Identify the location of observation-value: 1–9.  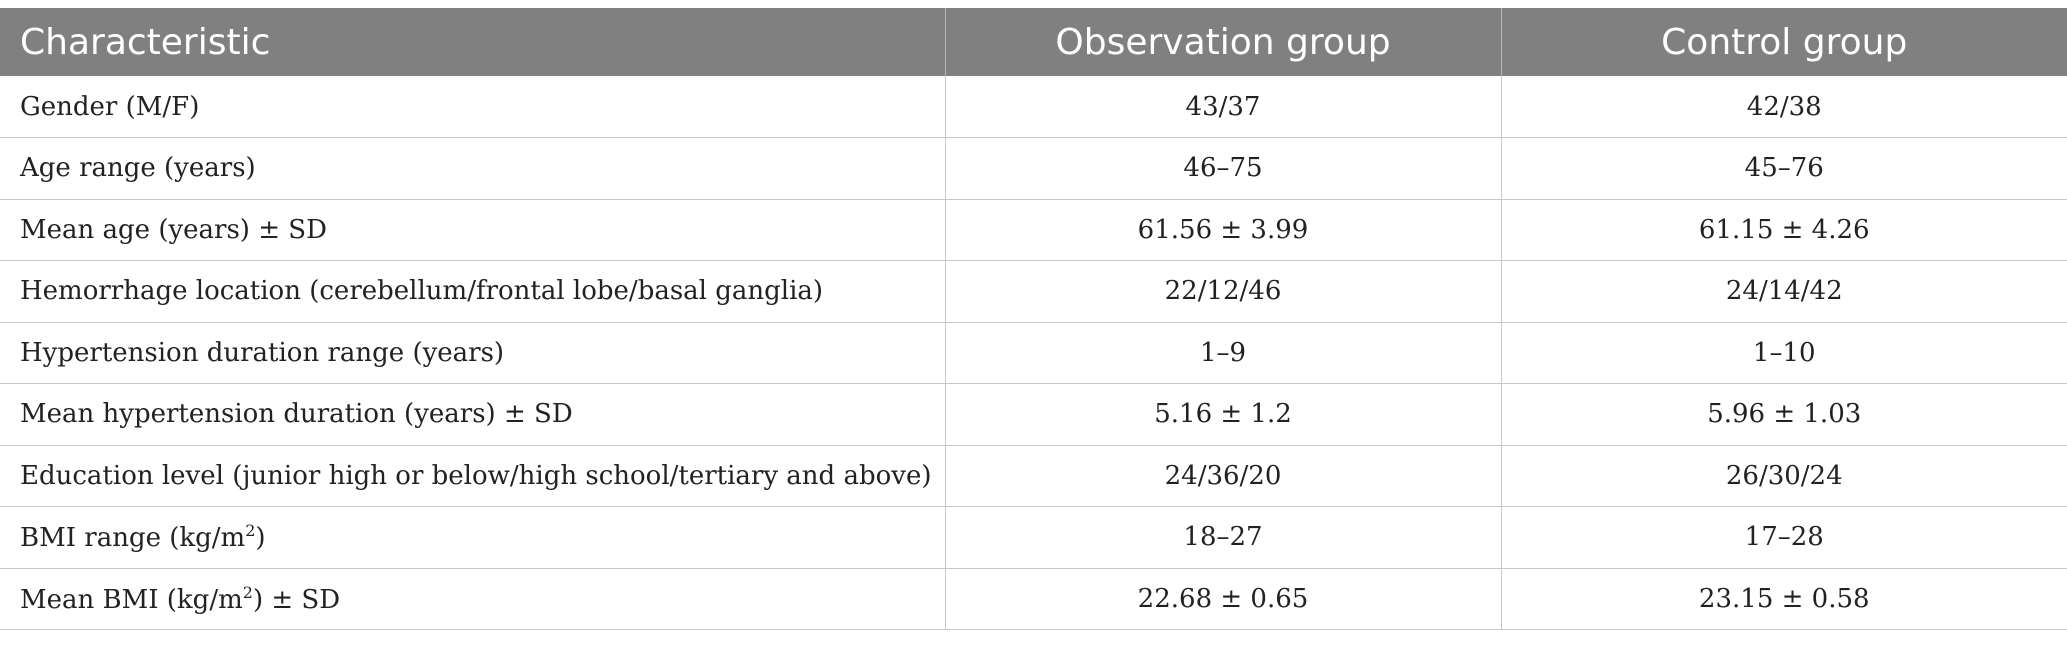
(1223, 353).